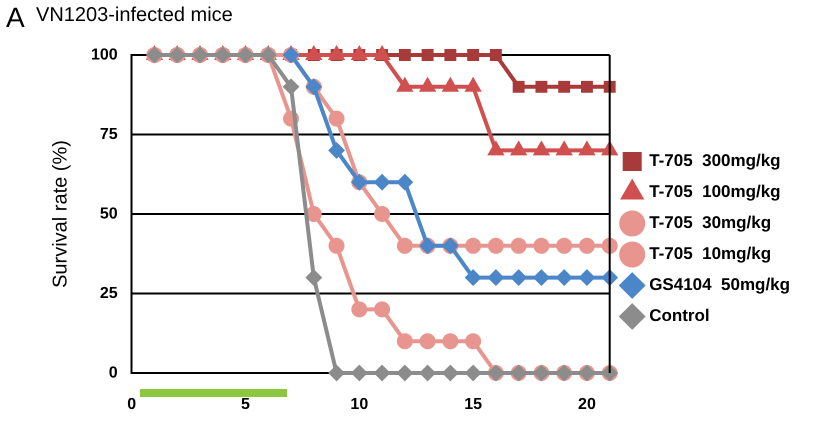 The image size is (825, 439). Describe the element at coordinates (710, 254) in the screenshot. I see `legend-label: T-705 10mg/kg` at that location.